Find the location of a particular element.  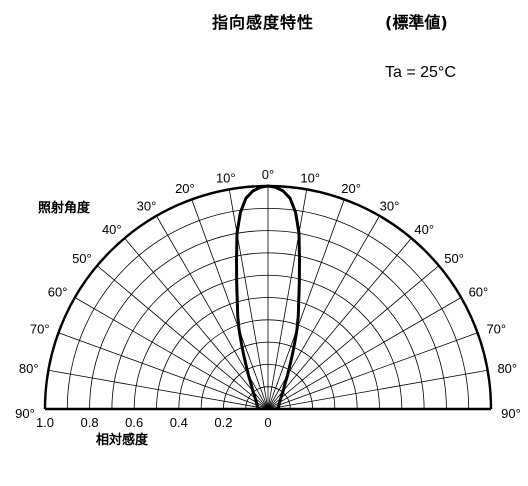

radial-tick-label: 1.0 is located at coordinates (45, 422).